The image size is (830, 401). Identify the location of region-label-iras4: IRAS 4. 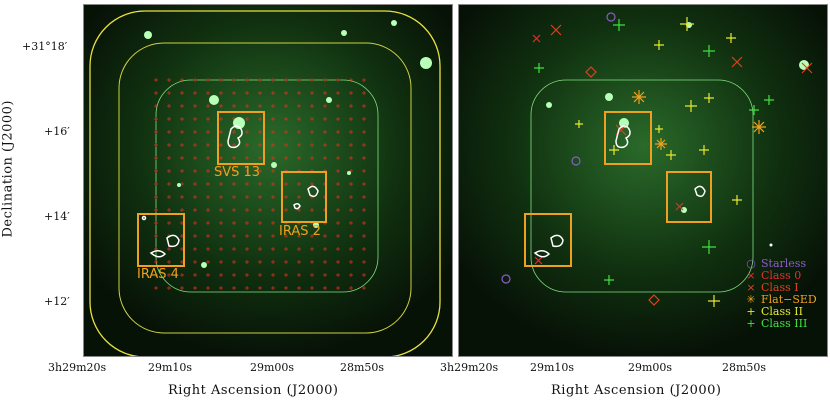
(158, 274).